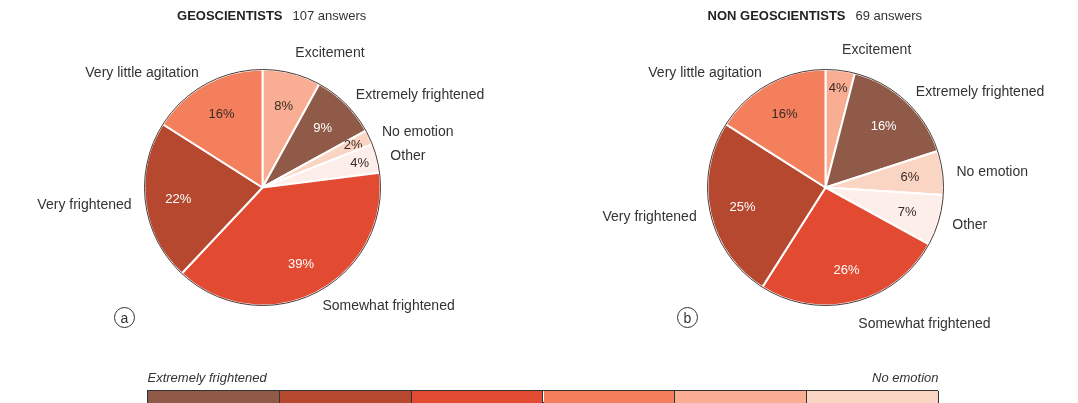 The height and width of the screenshot is (403, 1078). What do you see at coordinates (329, 15) in the screenshot?
I see `chart-subtitle: 107 answers` at bounding box center [329, 15].